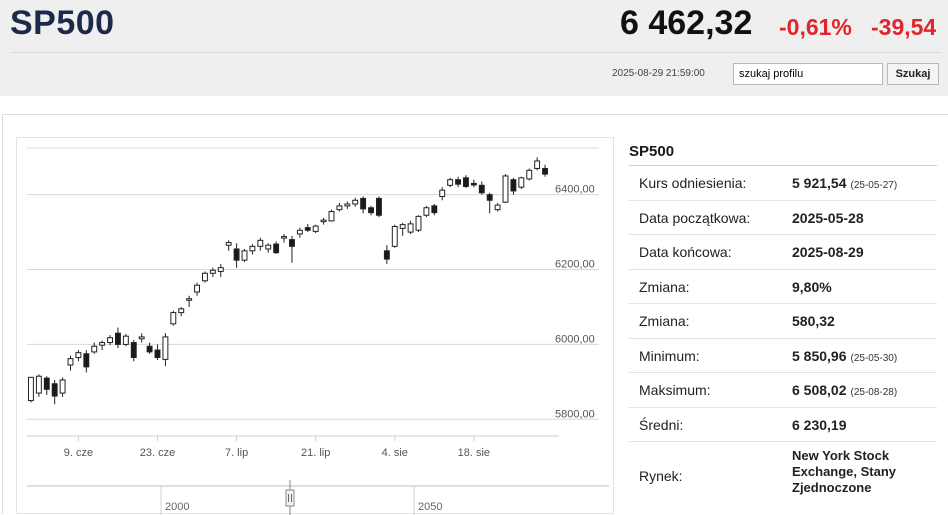  What do you see at coordinates (783, 390) in the screenshot?
I see `summary-row: Maksimum: 6 508,02 (25-08-28)` at bounding box center [783, 390].